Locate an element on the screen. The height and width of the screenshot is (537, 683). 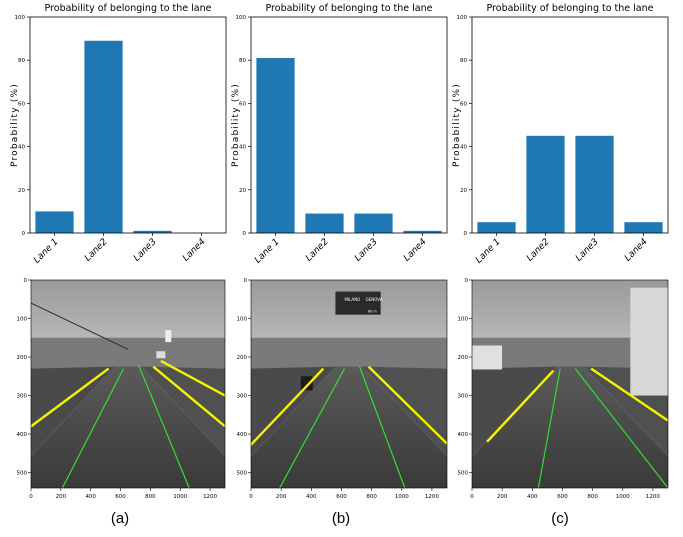
x-tick-label: 0 is located at coordinates (472, 497).